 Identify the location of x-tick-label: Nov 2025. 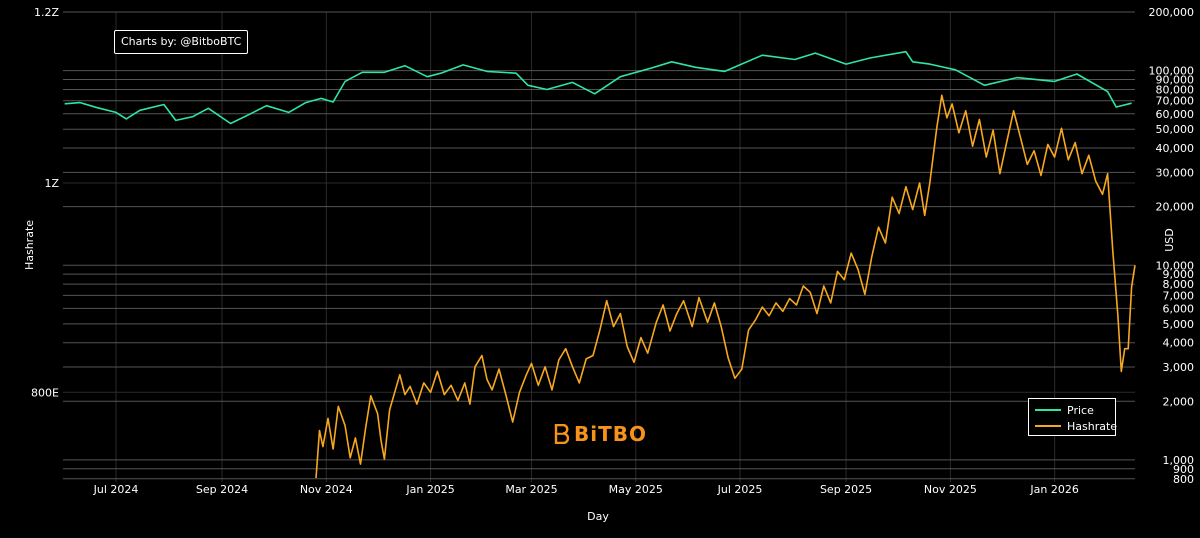
(950, 489).